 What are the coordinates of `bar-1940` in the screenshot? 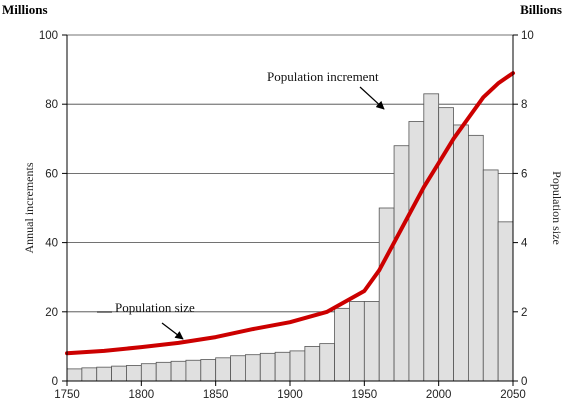 It's located at (357, 341).